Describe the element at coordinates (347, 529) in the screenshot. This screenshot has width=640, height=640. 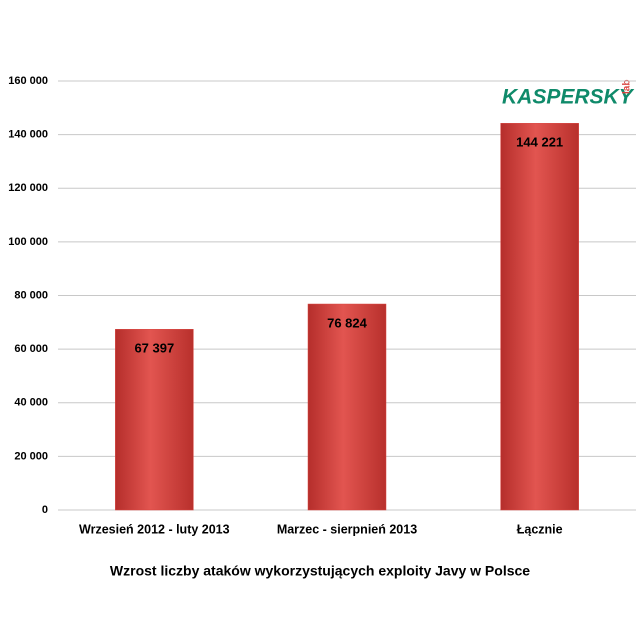
I see `x-tick-label: Marzec - sierpnień 2013` at that location.